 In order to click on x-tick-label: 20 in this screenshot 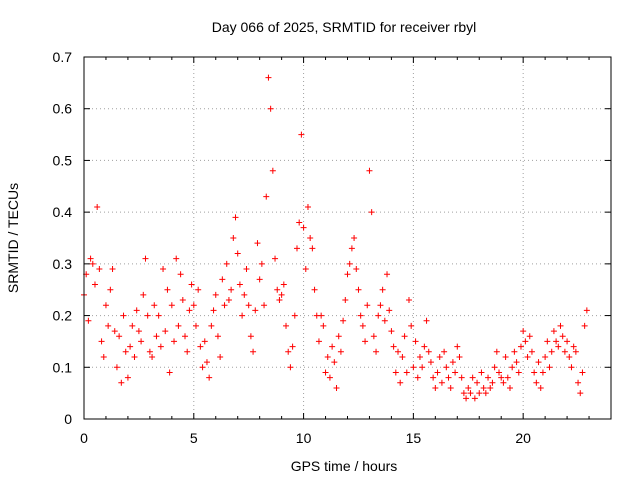, I will do `click(523, 438)`.